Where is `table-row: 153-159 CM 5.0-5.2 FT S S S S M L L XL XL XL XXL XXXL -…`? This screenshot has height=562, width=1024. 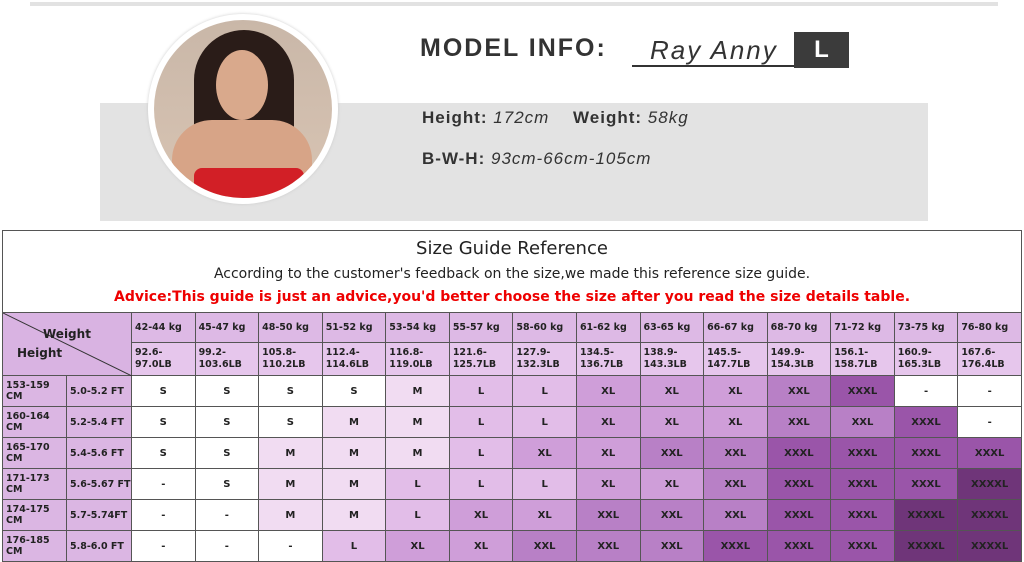 table-row: 153-159 CM 5.0-5.2 FT S S S S M L L XL XL XL XXL XXXL -… is located at coordinates (512, 391).